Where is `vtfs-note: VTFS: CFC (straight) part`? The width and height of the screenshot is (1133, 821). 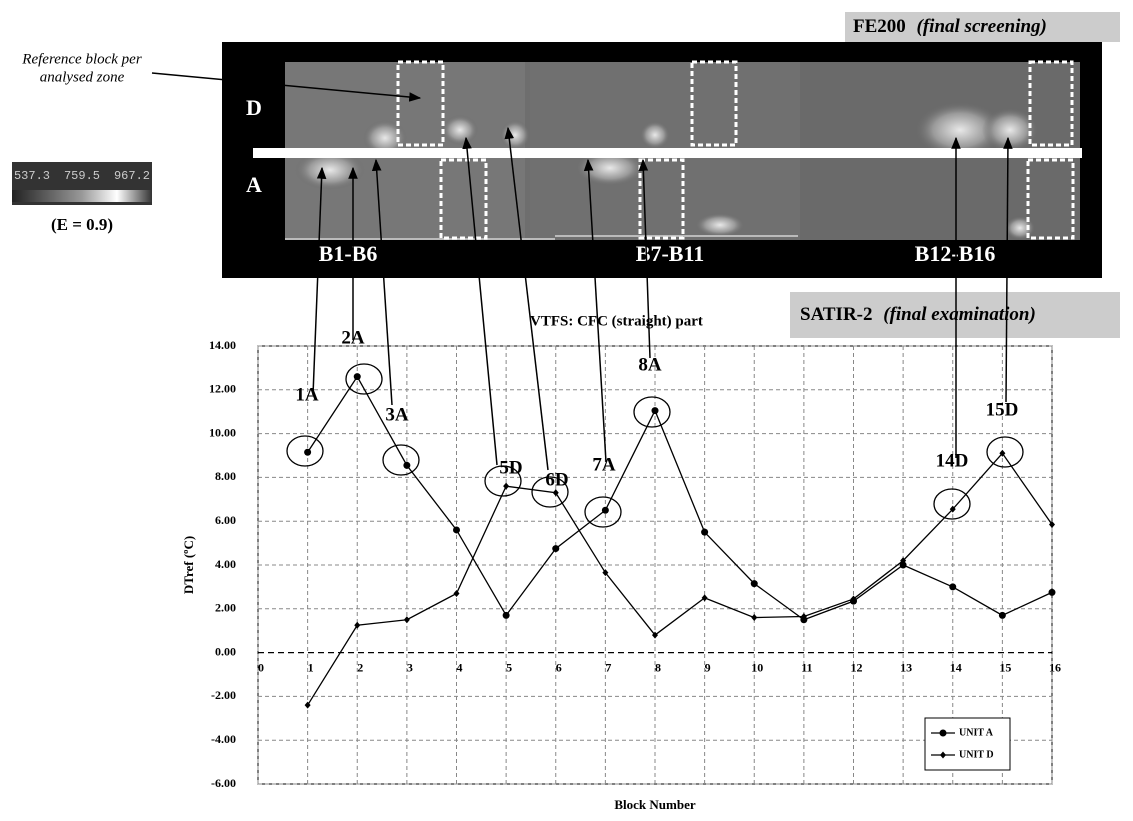
vtfs-note: VTFS: CFC (straight) part is located at coordinates (616, 321).